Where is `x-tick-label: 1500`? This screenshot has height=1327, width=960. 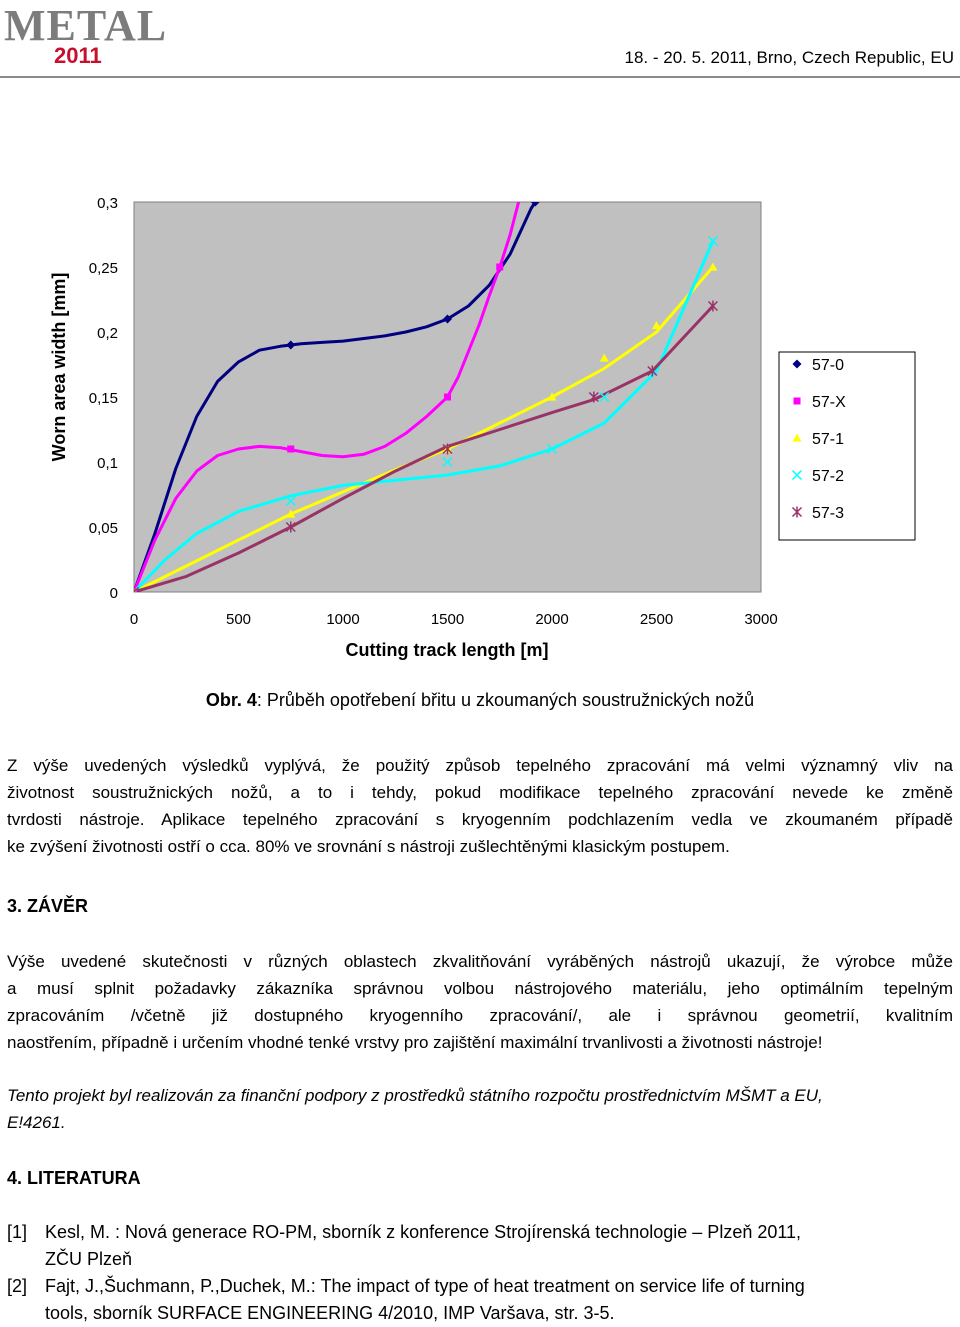 x-tick-label: 1500 is located at coordinates (447, 619).